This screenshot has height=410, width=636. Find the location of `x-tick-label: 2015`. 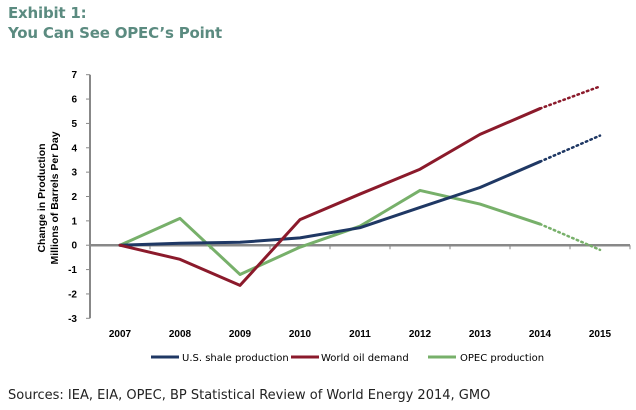

x-tick-label: 2015 is located at coordinates (600, 334).